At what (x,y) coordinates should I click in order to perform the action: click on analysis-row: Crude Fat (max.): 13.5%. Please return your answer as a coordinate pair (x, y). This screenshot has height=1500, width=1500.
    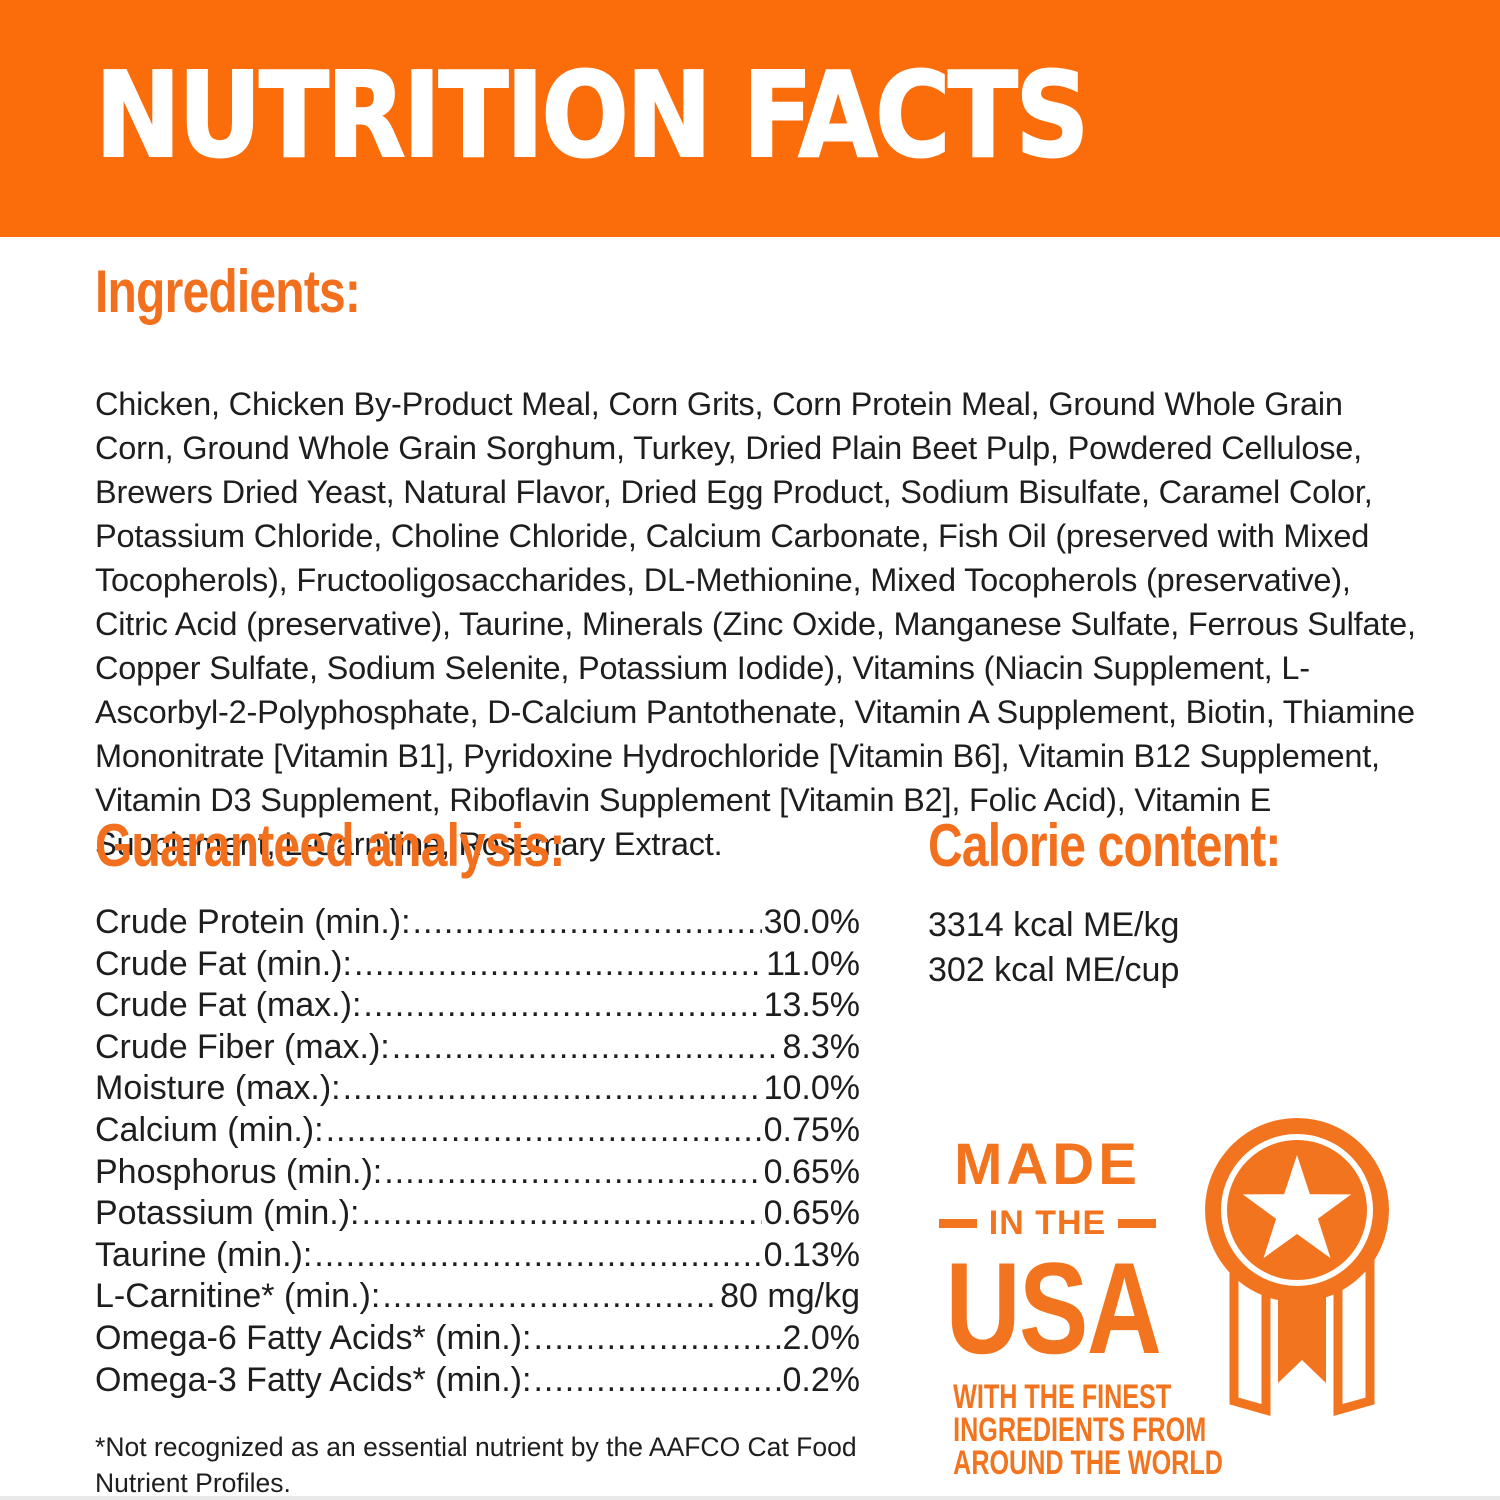
    Looking at the image, I should click on (477, 1007).